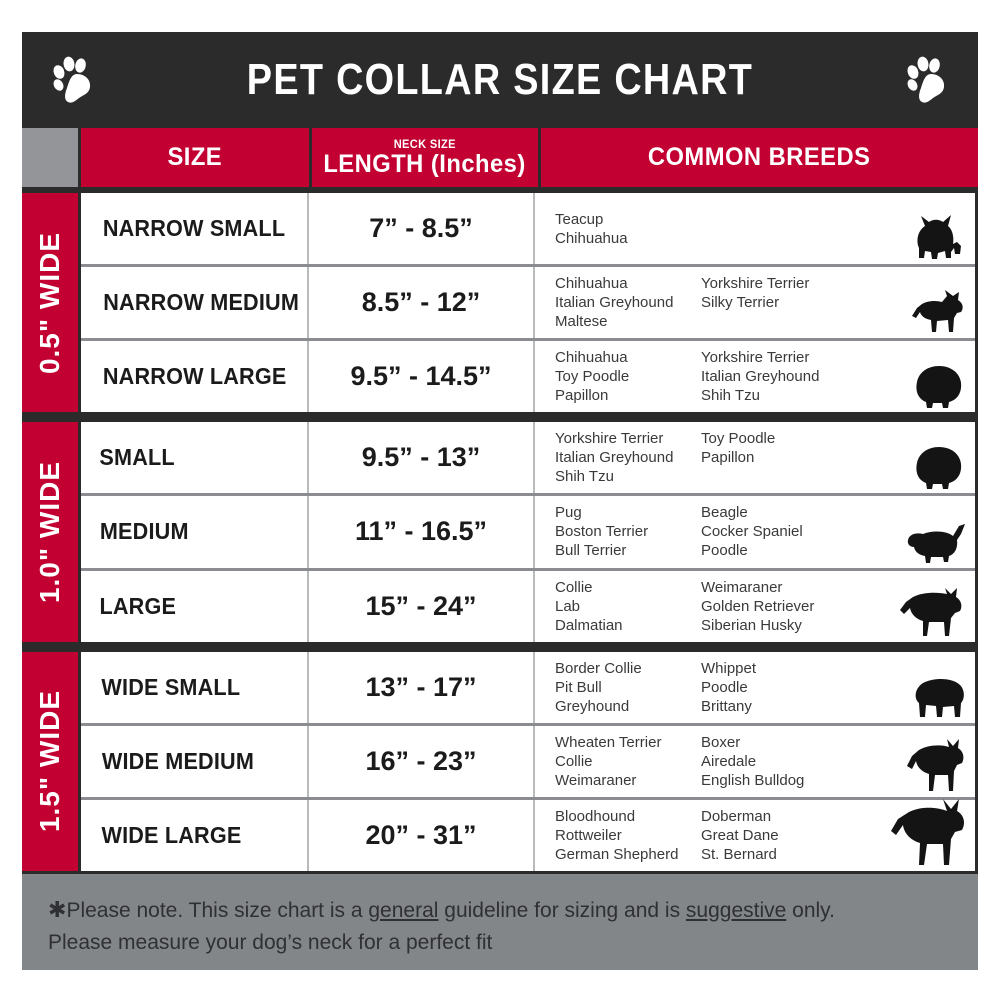  I want to click on size-label: SMALL, so click(137, 457).